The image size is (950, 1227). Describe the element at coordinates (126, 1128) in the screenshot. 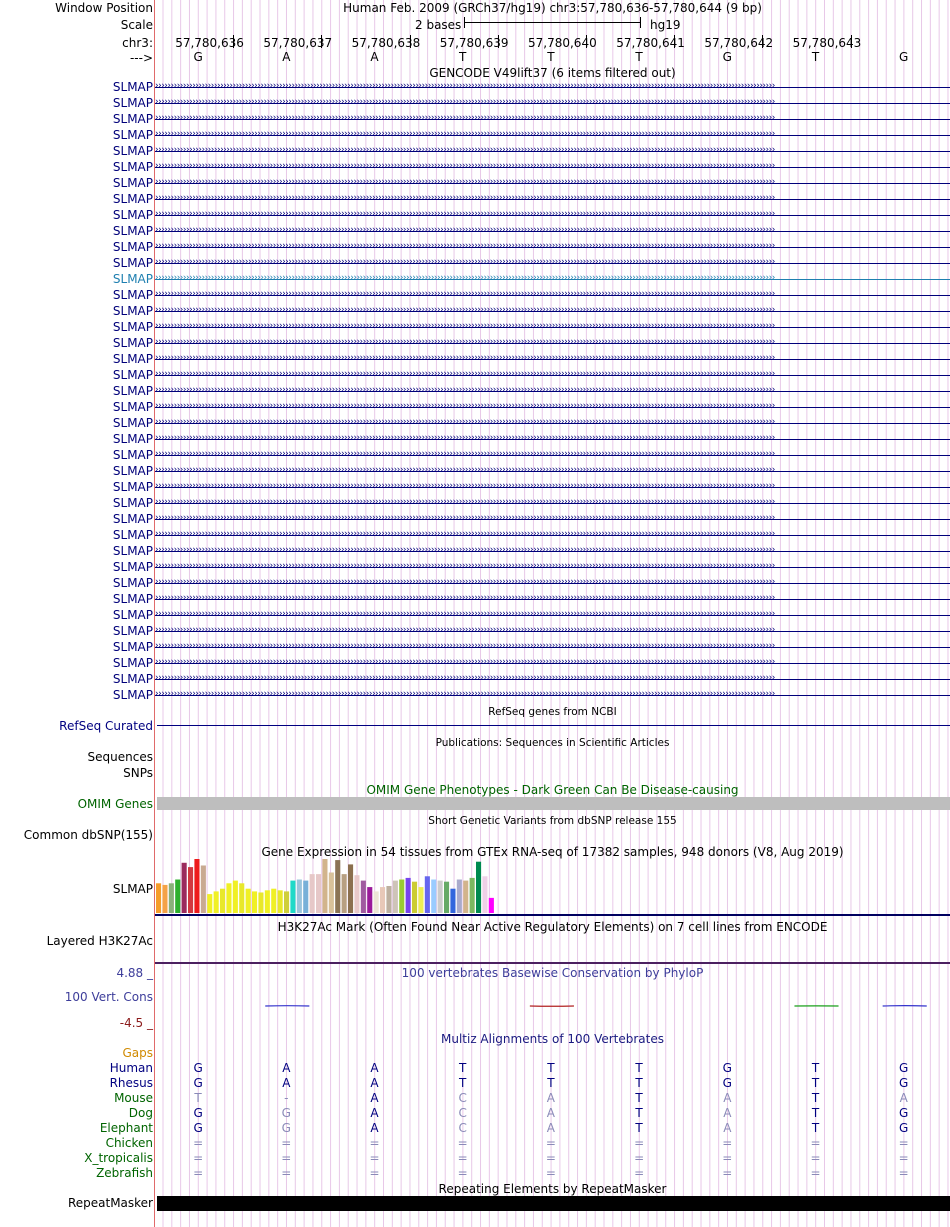

I see `multiz-species-label: Elephant` at that location.